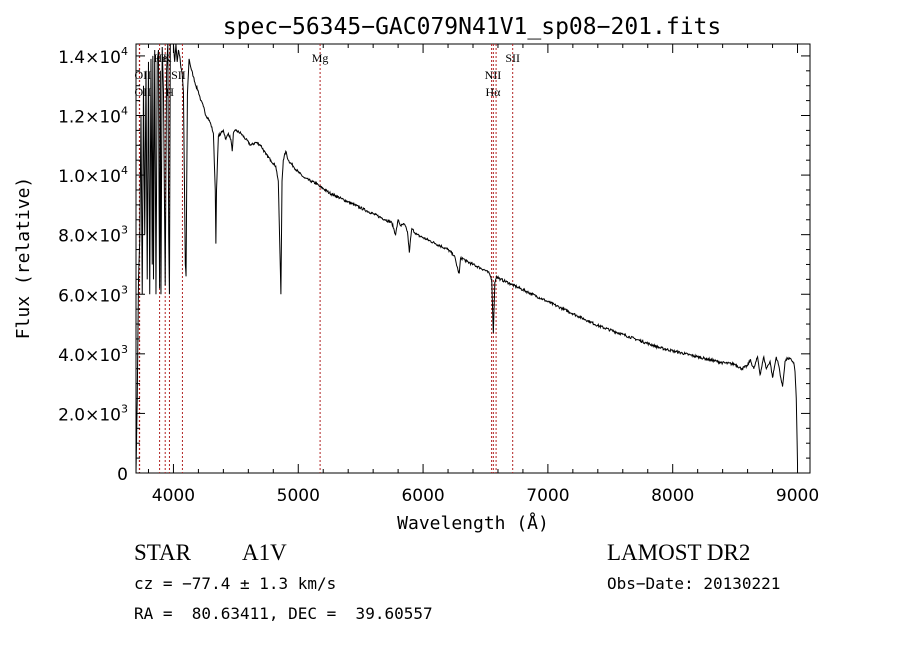  Describe the element at coordinates (493, 75) in the screenshot. I see `line-label-7: NII` at that location.